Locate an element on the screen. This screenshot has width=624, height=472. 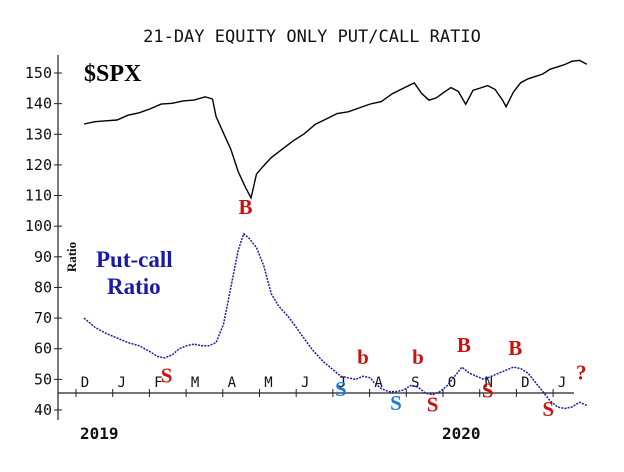
y-tick-label: 50 is located at coordinates (43, 379).